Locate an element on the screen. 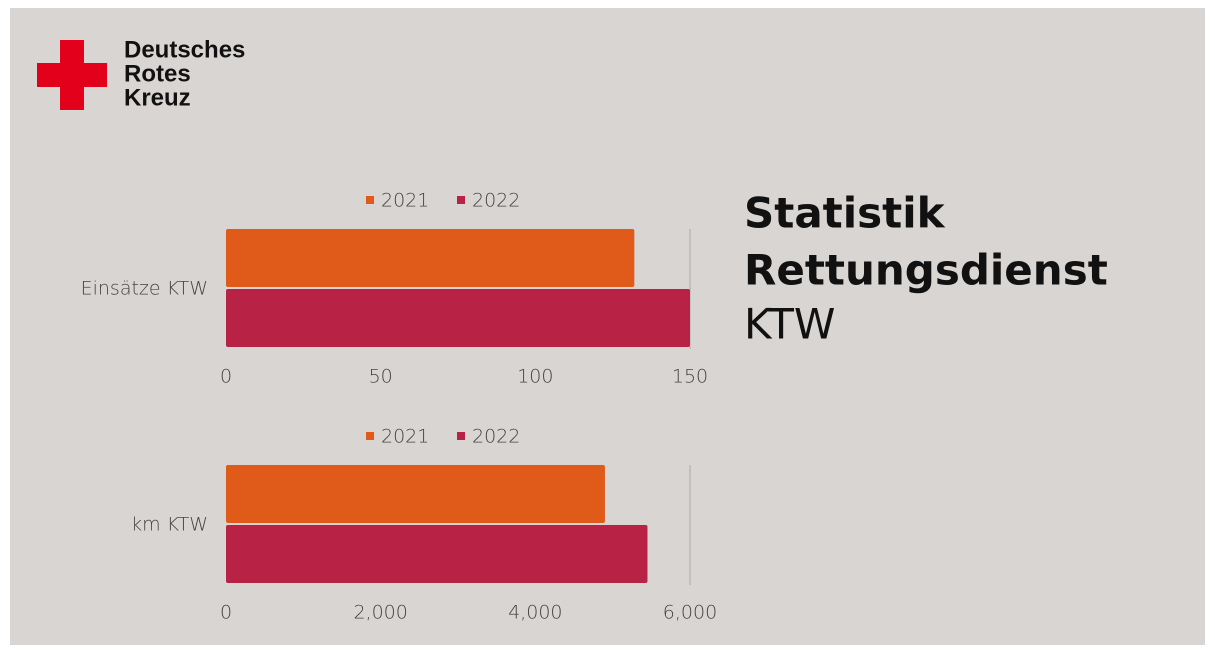 Image resolution: width=1215 pixels, height=653 pixels. x-tick-label: 6,000 is located at coordinates (690, 613).